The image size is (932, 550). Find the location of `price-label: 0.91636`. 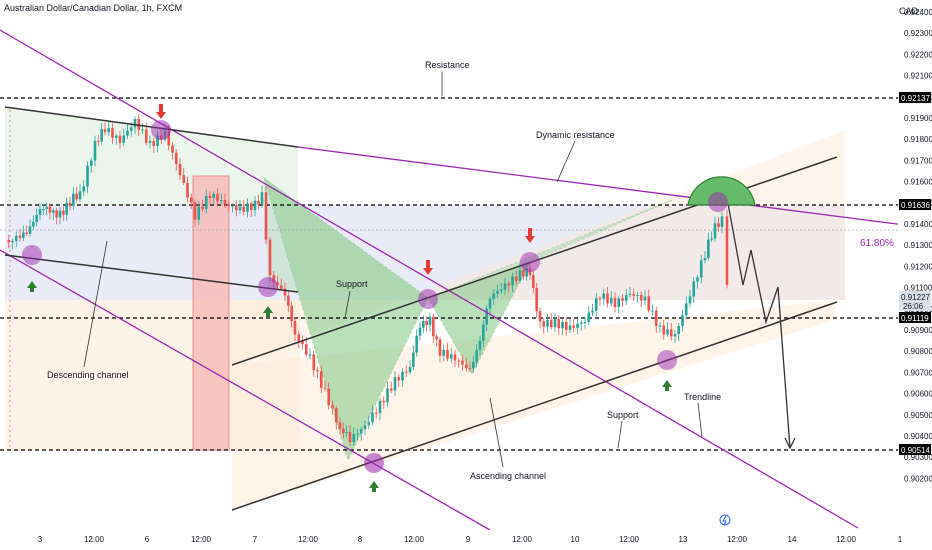

price-label: 0.91636 is located at coordinates (915, 204).